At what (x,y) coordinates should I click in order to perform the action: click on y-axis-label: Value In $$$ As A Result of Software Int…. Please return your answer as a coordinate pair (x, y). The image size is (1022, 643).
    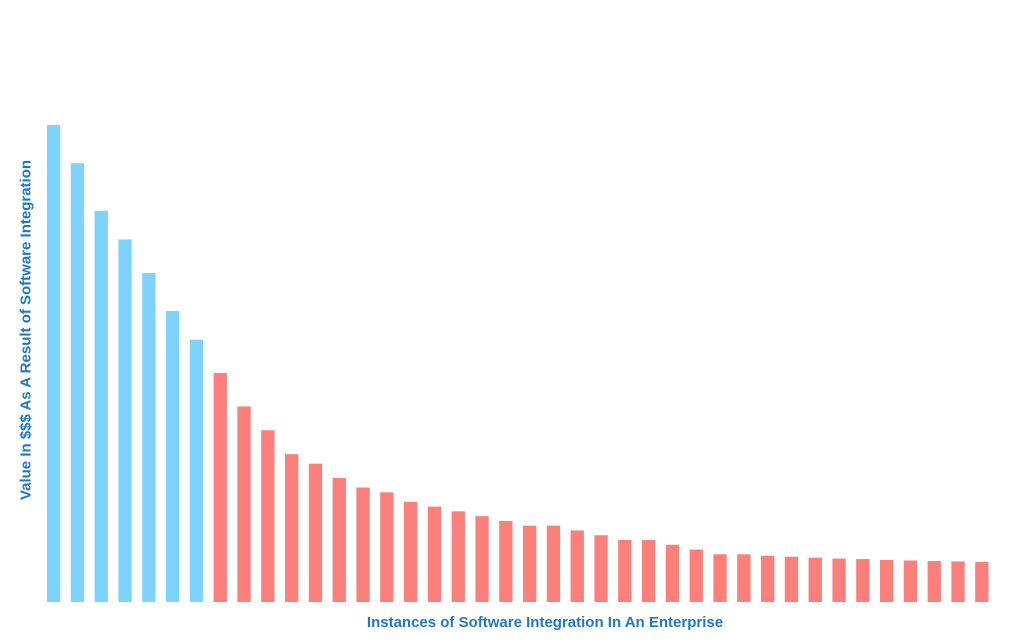
    Looking at the image, I should click on (26, 330).